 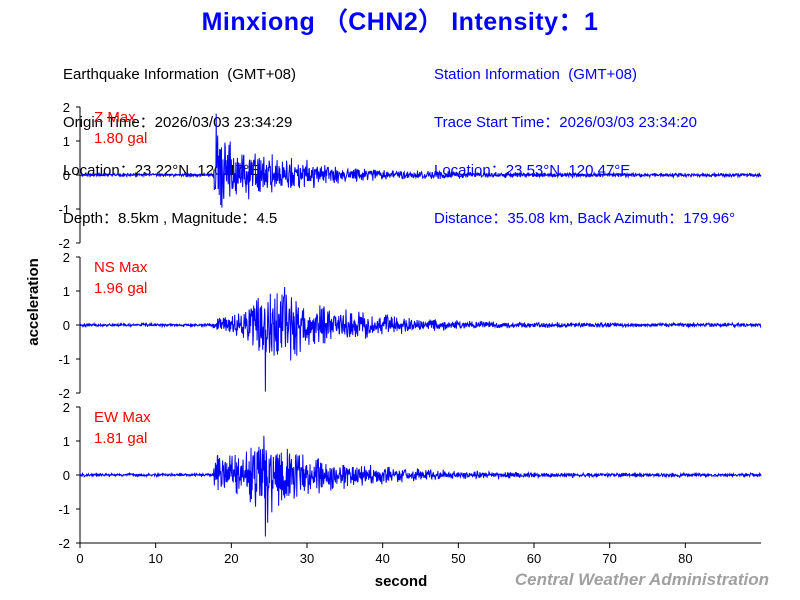 What do you see at coordinates (79, 558) in the screenshot?
I see `x-tick-label: 0` at bounding box center [79, 558].